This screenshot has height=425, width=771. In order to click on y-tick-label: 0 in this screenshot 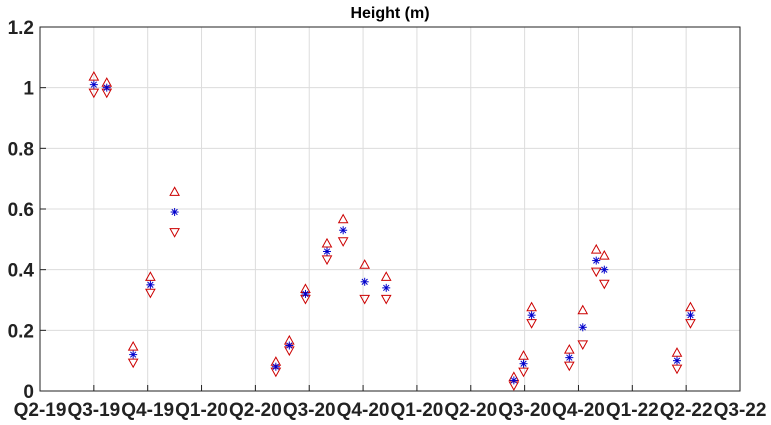, I will do `click(28, 392)`.